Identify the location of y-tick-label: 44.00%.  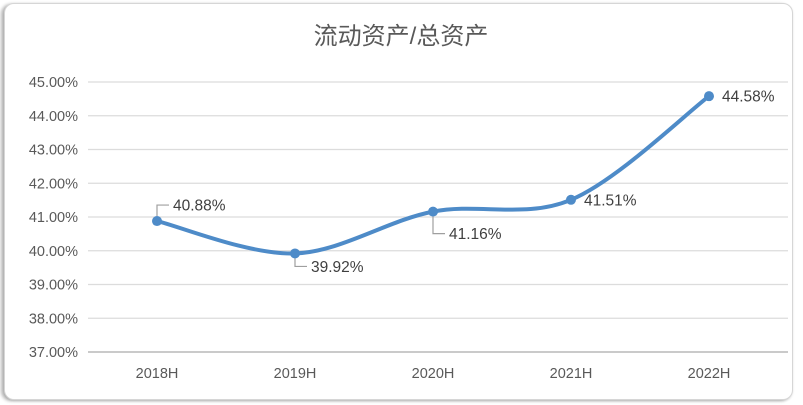
(53, 117).